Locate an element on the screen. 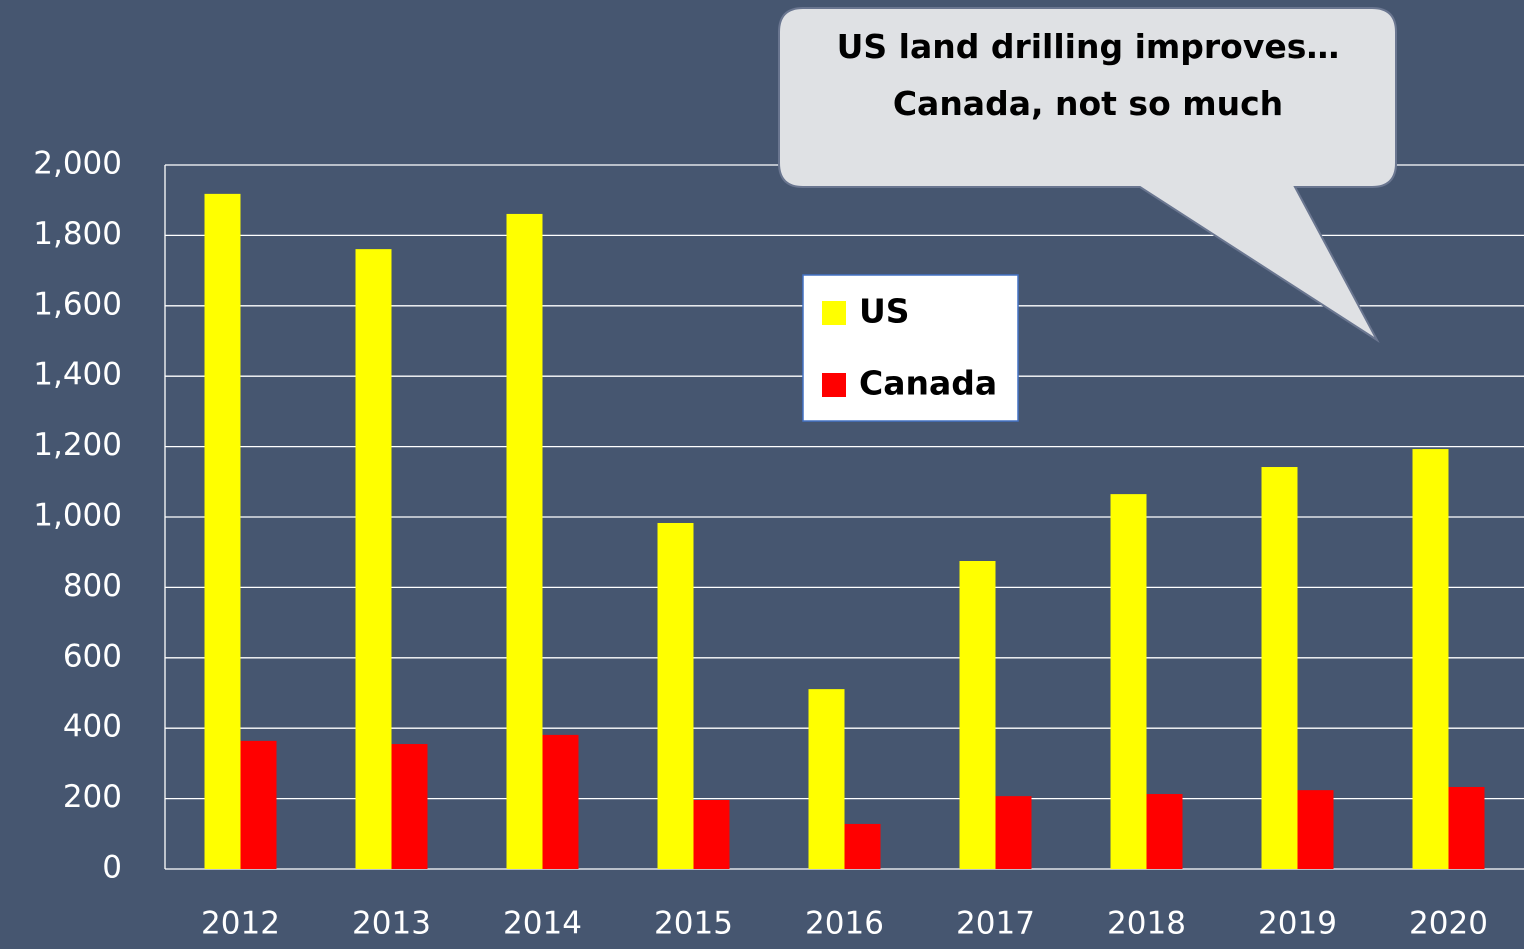 This screenshot has width=1524, height=949. y-tick-label: 600 is located at coordinates (92, 656).